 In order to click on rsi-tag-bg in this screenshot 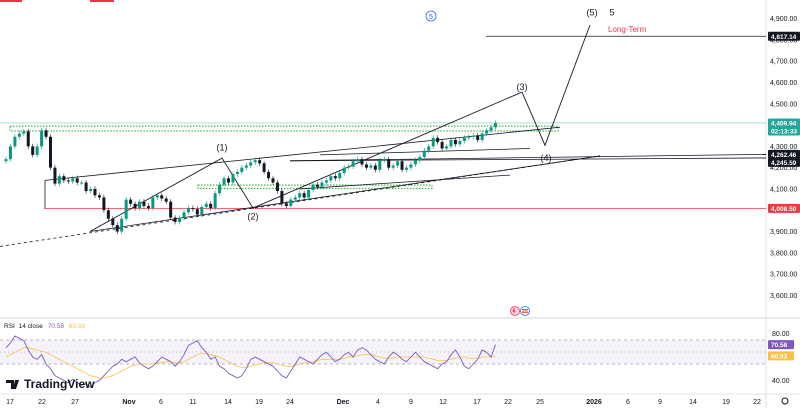, I will do `click(781, 345)`.